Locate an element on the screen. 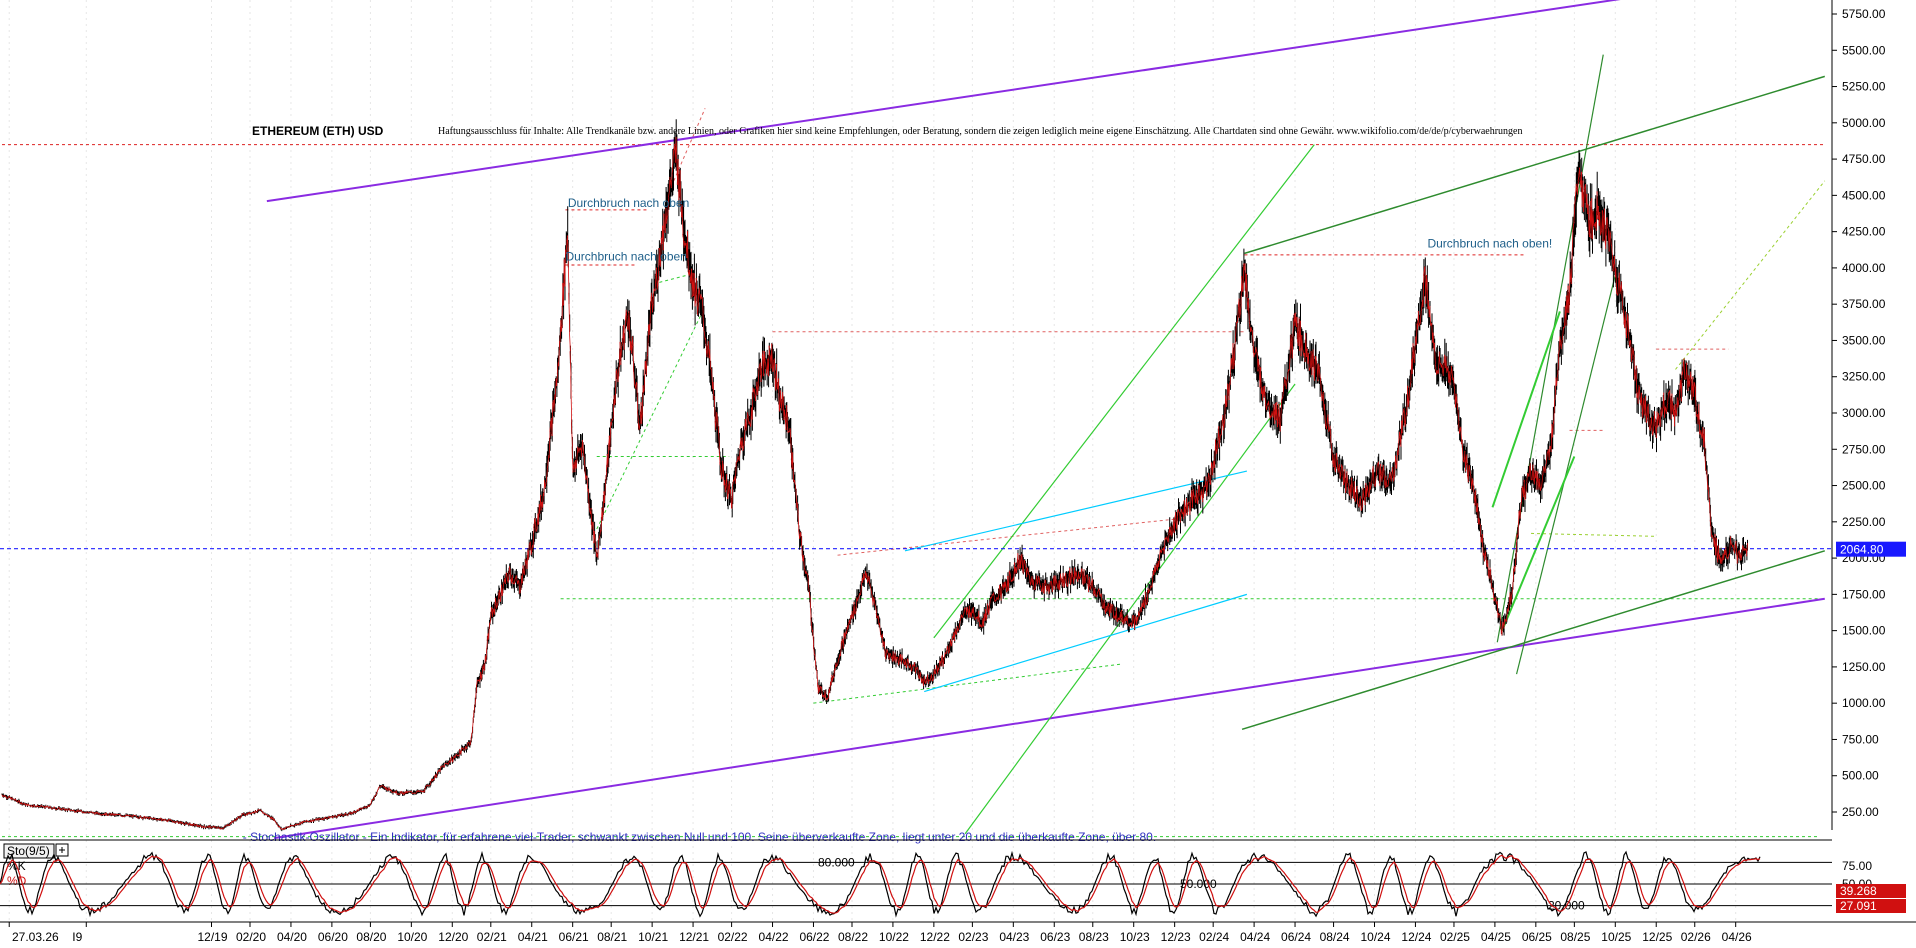 The width and height of the screenshot is (1916, 948). price-tick-label-9: 2500.00 is located at coordinates (1864, 486).